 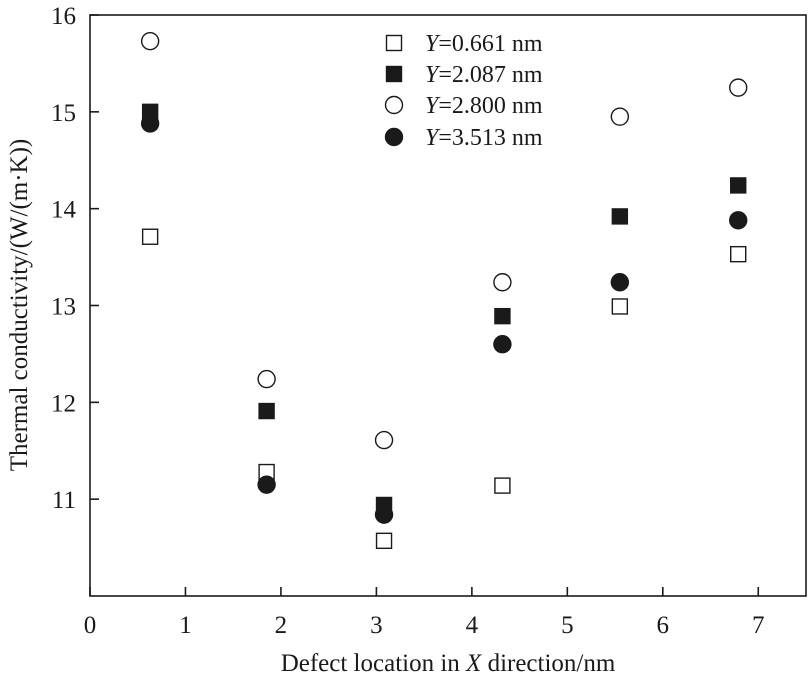 What do you see at coordinates (663, 625) in the screenshot?
I see `x-tick-label: 6` at bounding box center [663, 625].